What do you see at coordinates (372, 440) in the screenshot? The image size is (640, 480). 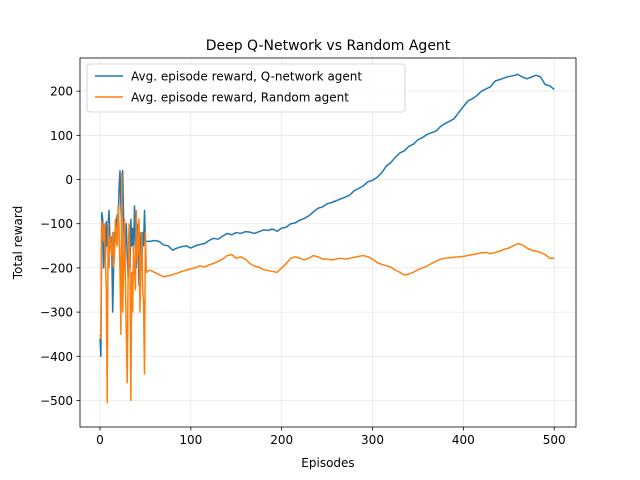 I see `x-tick-label: 300` at bounding box center [372, 440].